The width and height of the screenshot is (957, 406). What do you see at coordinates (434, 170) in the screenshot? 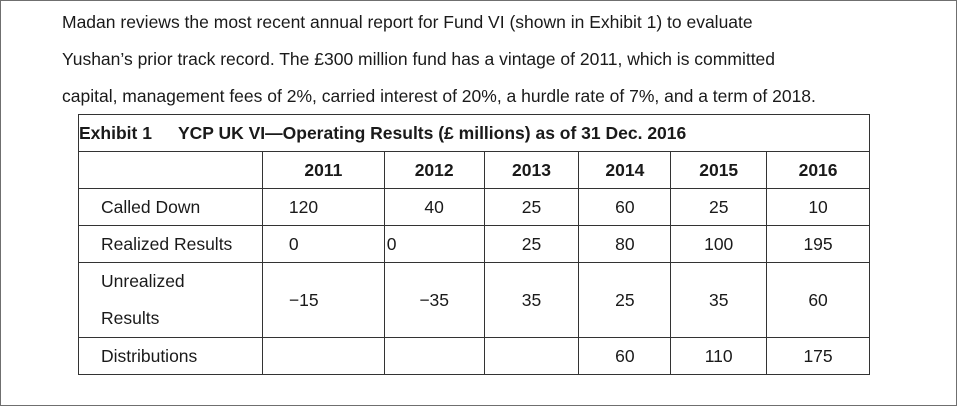
I see `year-header: 2012` at bounding box center [434, 170].